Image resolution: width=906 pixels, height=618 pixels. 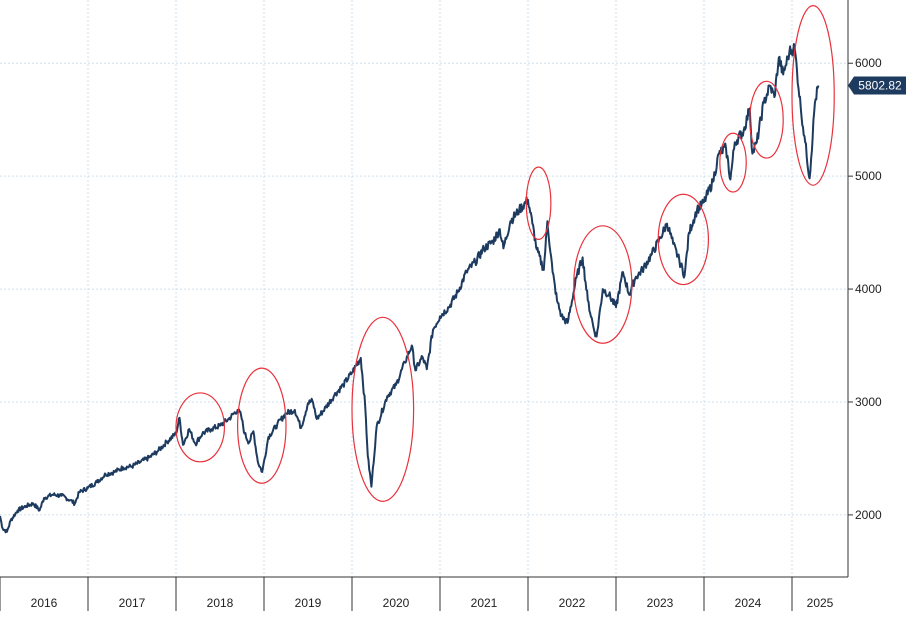 What do you see at coordinates (572, 603) in the screenshot?
I see `x-tick-label: 2022` at bounding box center [572, 603].